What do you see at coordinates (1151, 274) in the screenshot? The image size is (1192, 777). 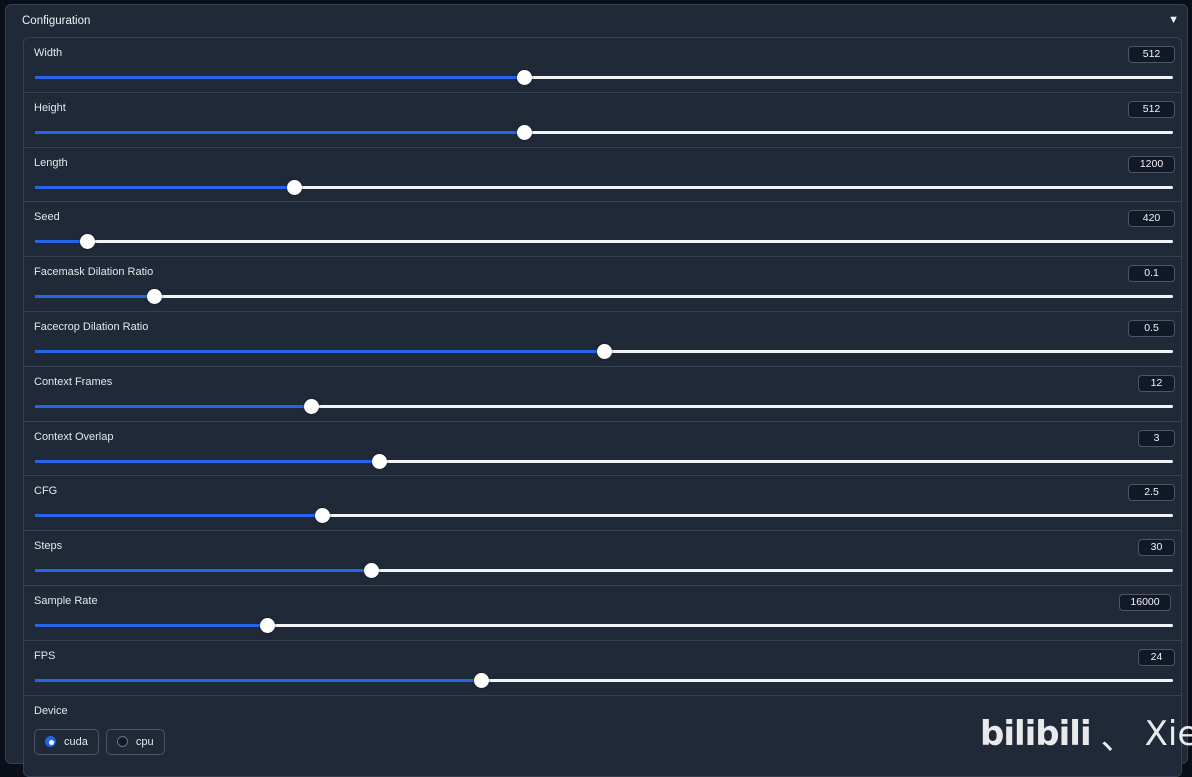 I see `slider-number-input: 0.1` at bounding box center [1151, 274].